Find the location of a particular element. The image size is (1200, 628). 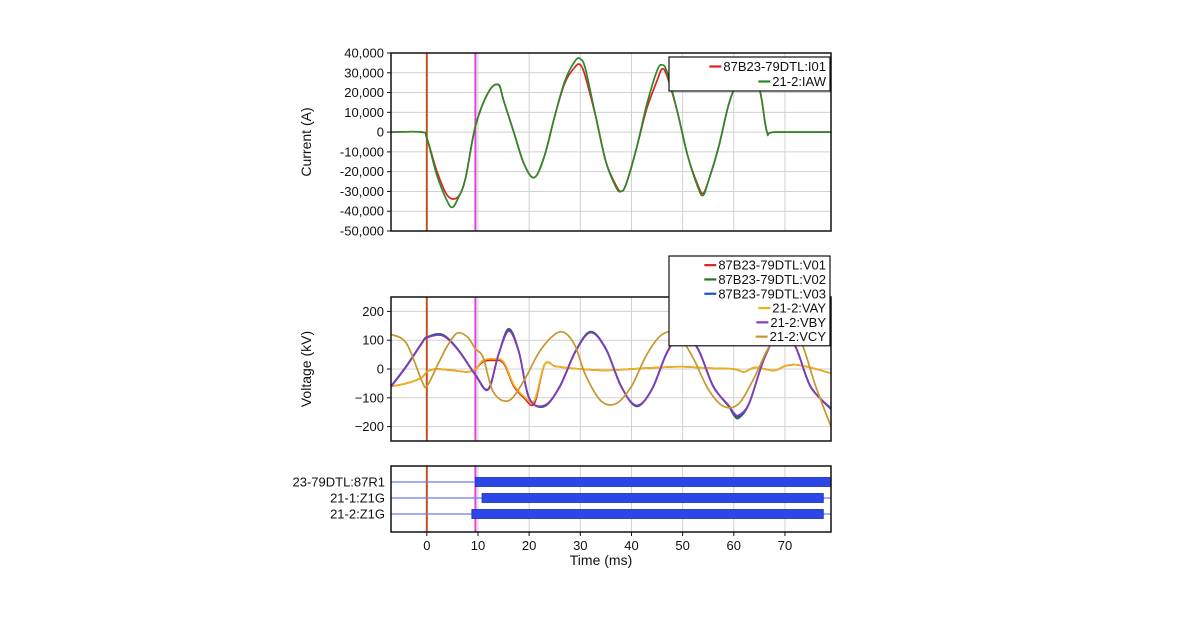

legend-entry-label: 21-2:VCY is located at coordinates (798, 336).